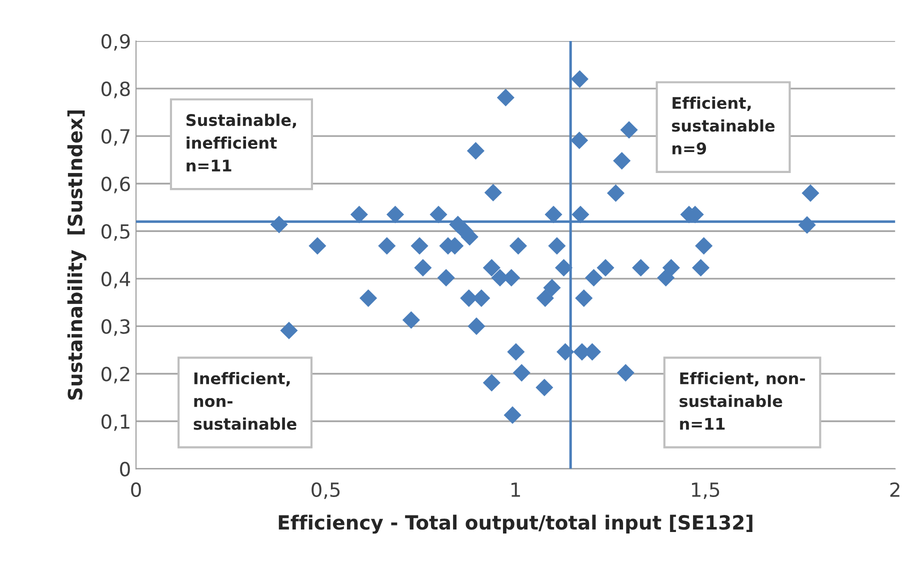 The height and width of the screenshot is (586, 919). I want to click on x-tick-label: 0, so click(136, 490).